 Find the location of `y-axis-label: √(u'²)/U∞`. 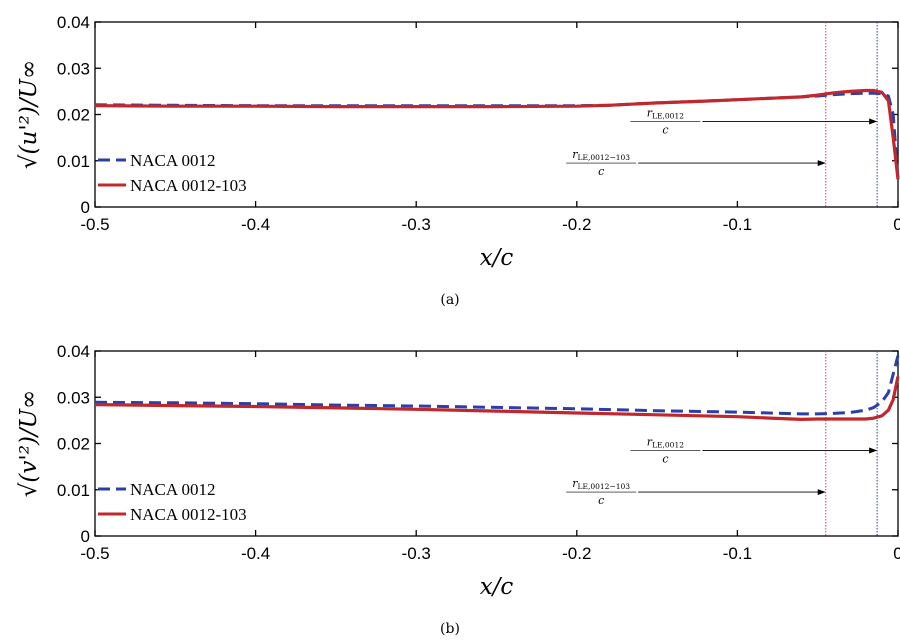

y-axis-label: √(u'²)/U∞ is located at coordinates (29, 114).